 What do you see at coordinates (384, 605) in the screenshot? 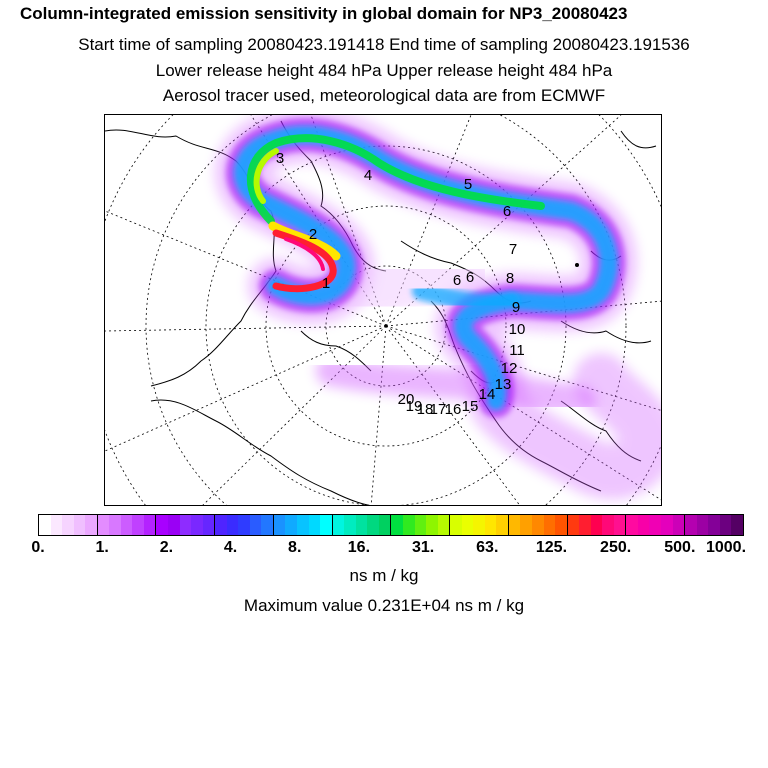
I see `maximum-value: Maximum value 0.231E+04 ns m / kg` at bounding box center [384, 605].